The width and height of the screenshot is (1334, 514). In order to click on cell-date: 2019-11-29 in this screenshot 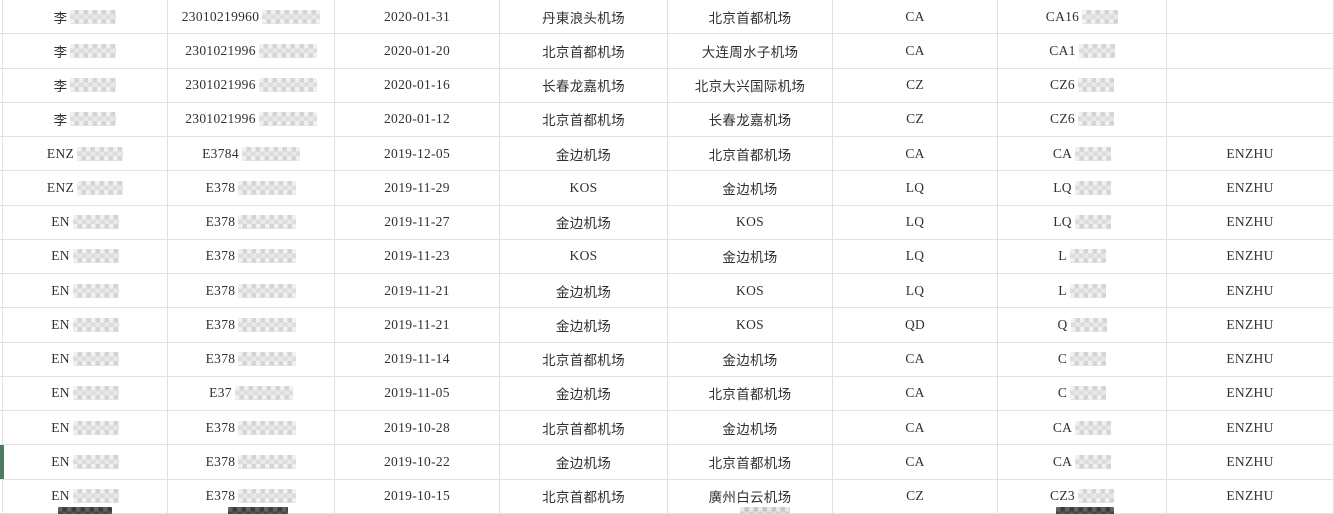, I will do `click(417, 188)`.